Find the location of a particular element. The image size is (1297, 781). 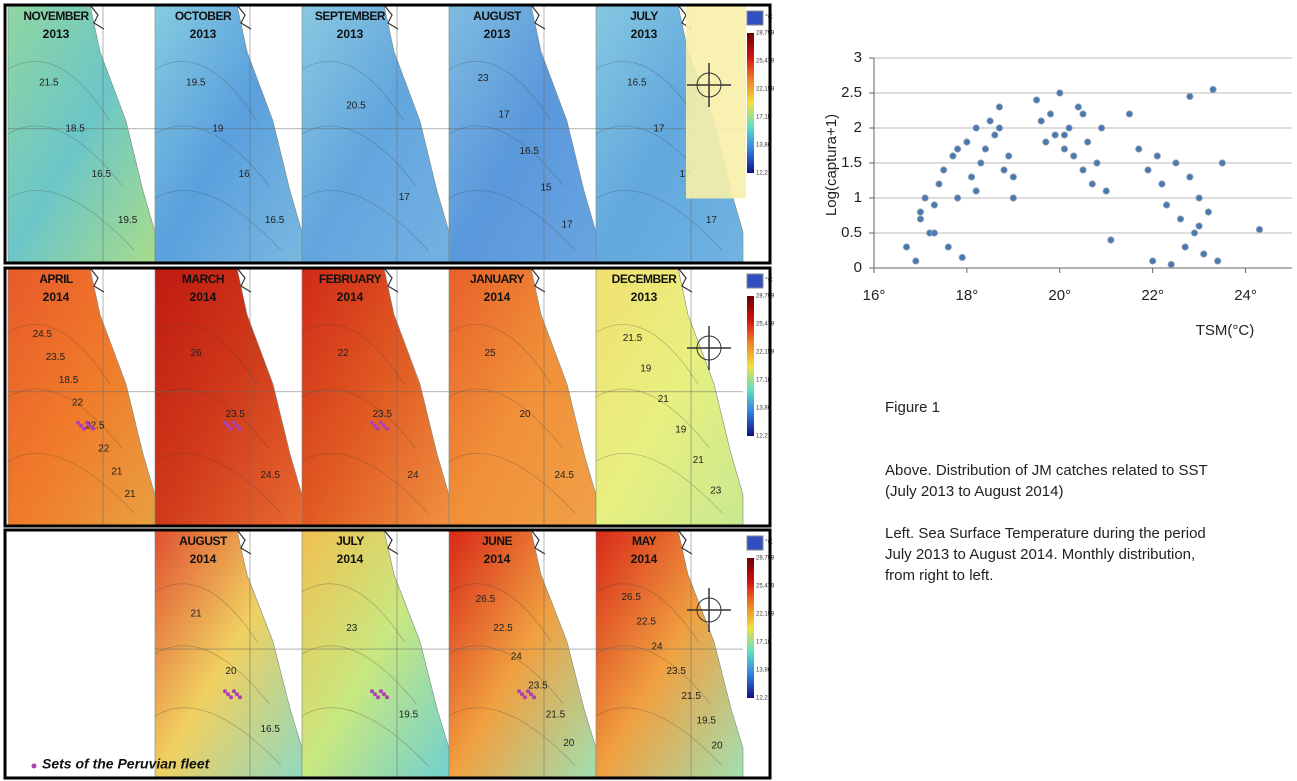

contour-label: 26.5 is located at coordinates (486, 599).